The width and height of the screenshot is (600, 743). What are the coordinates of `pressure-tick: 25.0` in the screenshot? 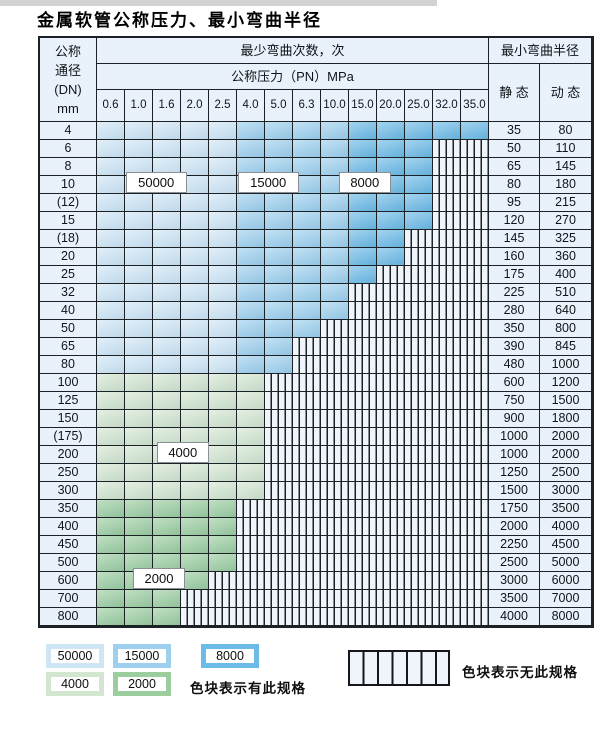 It's located at (419, 106).